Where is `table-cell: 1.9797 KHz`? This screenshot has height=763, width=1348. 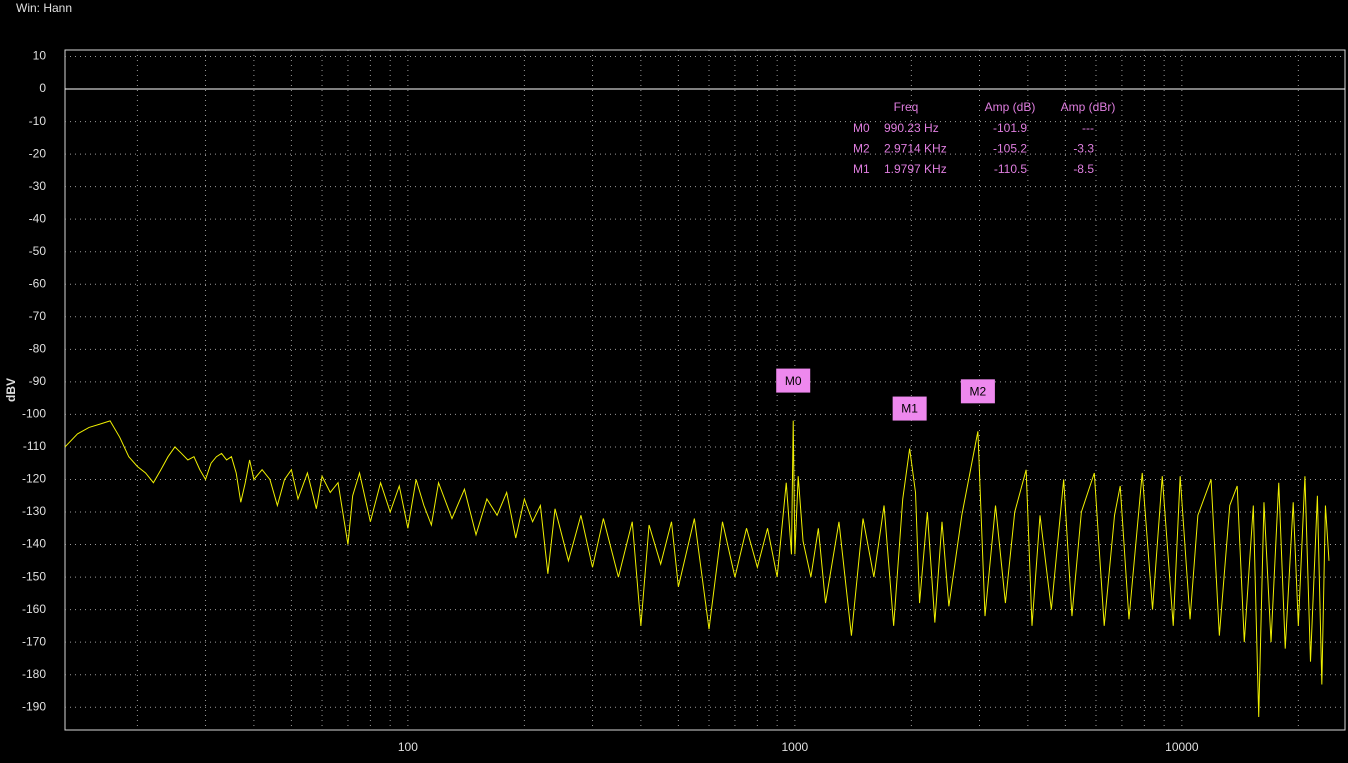
table-cell: 1.9797 KHz is located at coordinates (915, 169).